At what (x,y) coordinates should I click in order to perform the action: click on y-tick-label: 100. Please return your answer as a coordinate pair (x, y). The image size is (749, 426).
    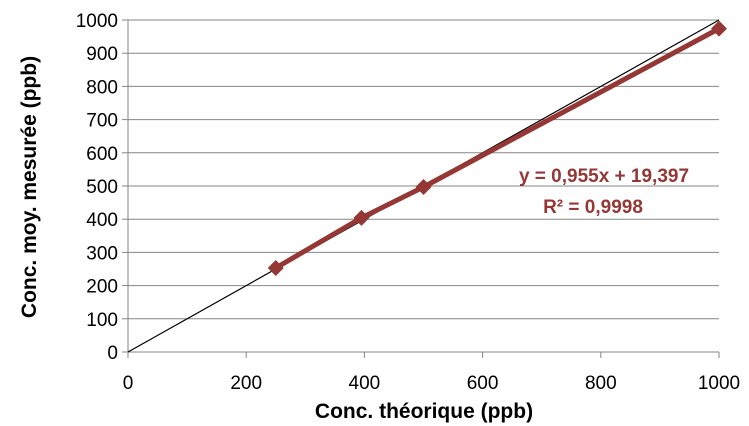
    Looking at the image, I should click on (102, 320).